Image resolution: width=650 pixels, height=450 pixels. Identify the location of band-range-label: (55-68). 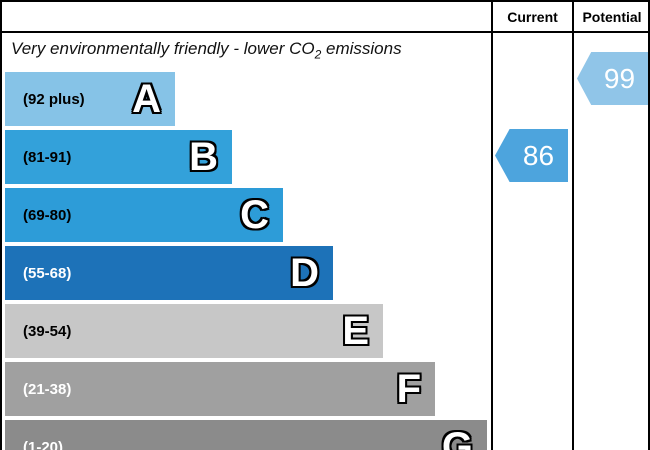
(47, 273).